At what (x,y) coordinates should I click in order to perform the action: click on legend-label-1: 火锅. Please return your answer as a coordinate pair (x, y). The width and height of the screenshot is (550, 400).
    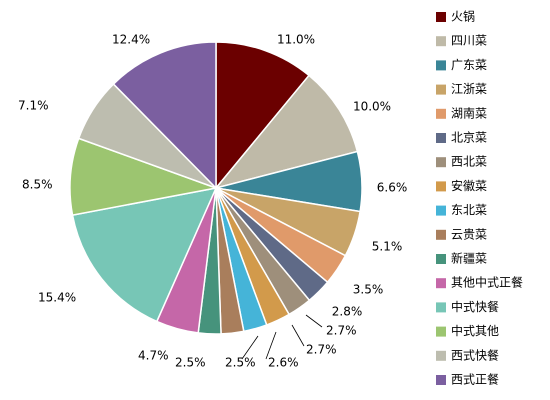
    Looking at the image, I should click on (463, 16).